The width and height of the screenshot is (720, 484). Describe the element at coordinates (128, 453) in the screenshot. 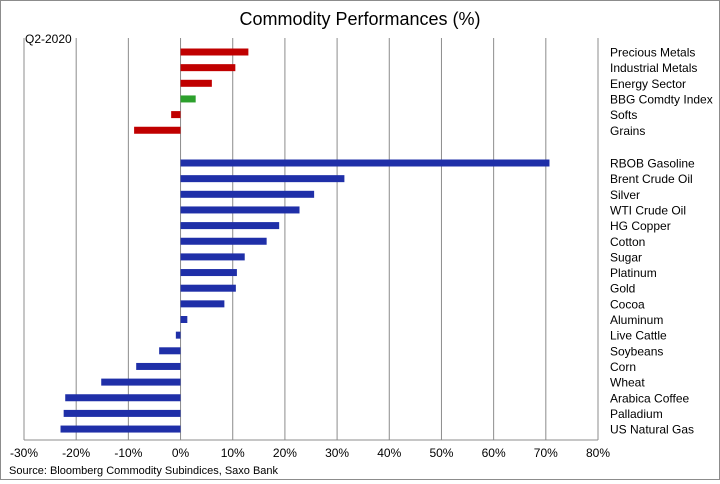

I see `x-tick-label: -10%` at that location.